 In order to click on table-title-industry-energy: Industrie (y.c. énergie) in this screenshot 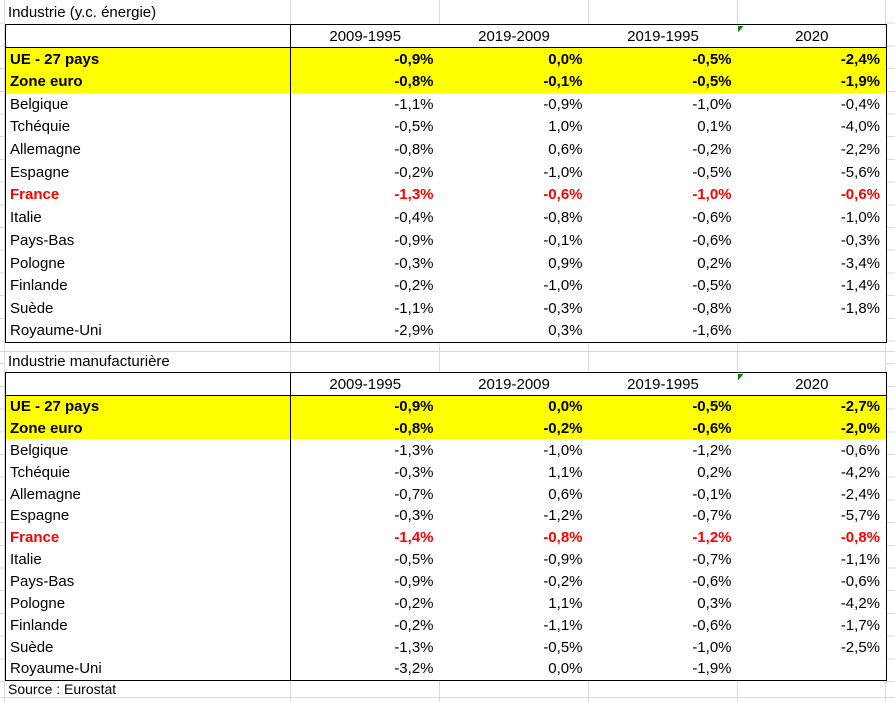, I will do `click(82, 12)`.